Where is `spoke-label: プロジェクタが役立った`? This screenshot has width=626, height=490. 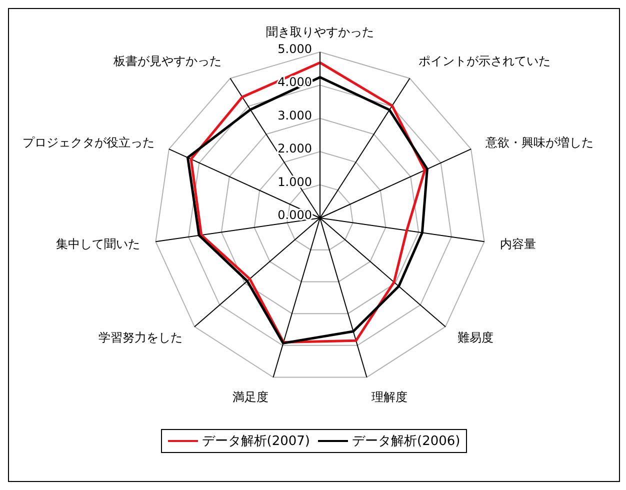 spoke-label: プロジェクタが役立った is located at coordinates (88, 143).